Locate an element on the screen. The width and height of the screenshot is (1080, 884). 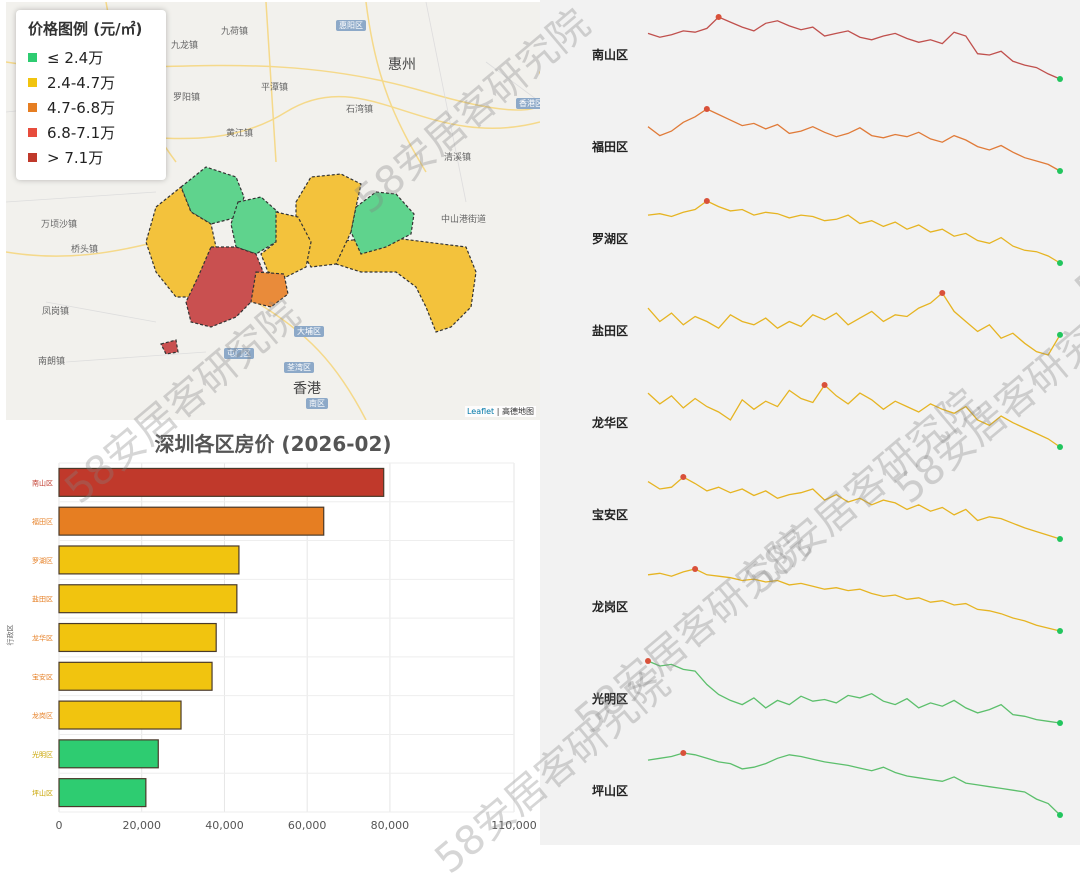
map-source: | 高德地图 is located at coordinates (515, 411).